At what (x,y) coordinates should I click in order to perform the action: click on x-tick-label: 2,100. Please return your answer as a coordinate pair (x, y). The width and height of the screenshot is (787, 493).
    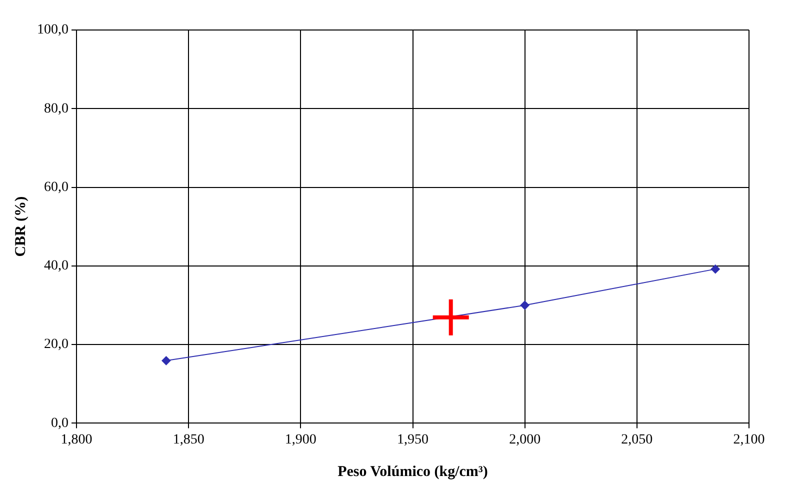
    Looking at the image, I should click on (749, 440).